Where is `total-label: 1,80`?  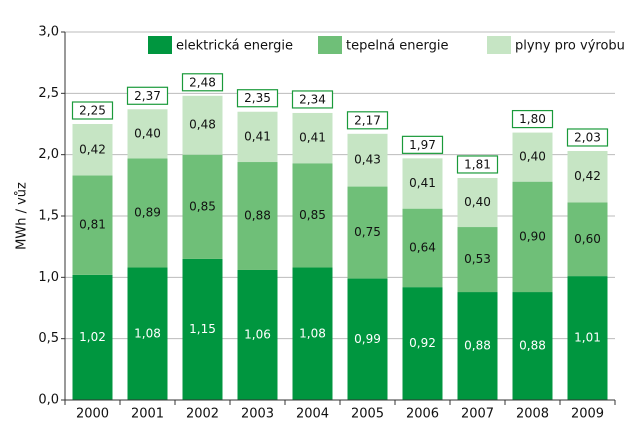
total-label: 1,80 is located at coordinates (532, 119).